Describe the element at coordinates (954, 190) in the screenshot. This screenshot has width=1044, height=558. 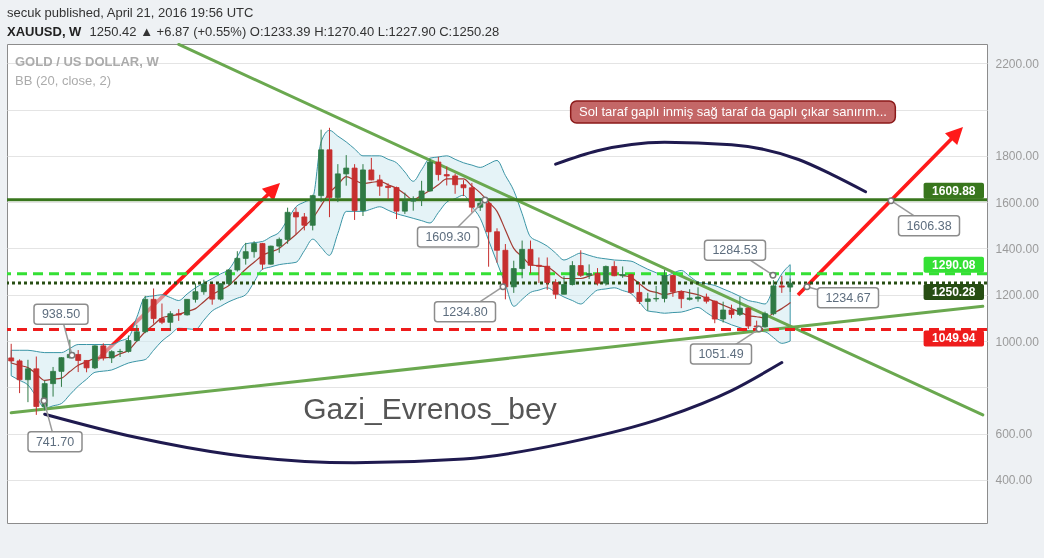
I see `ref-line-label: 1609.88` at that location.